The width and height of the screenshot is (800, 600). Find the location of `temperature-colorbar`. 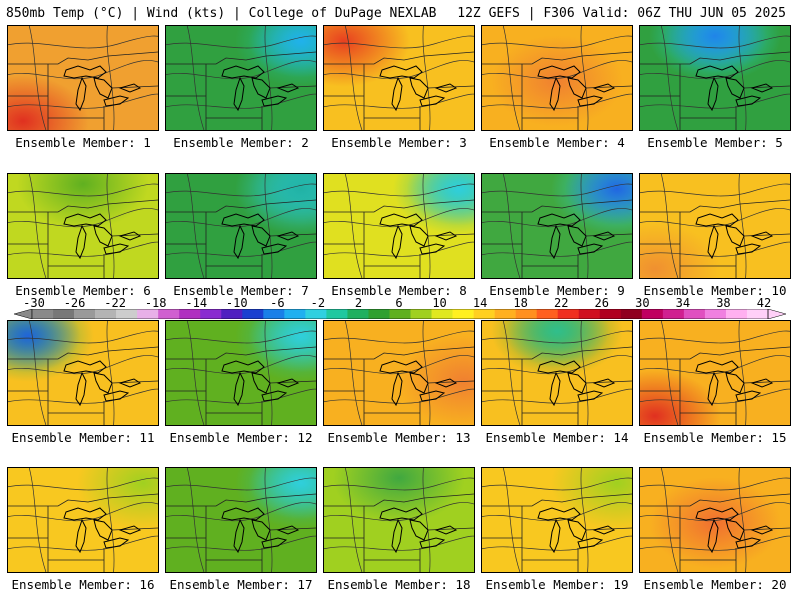

temperature-colorbar is located at coordinates (400, 314).